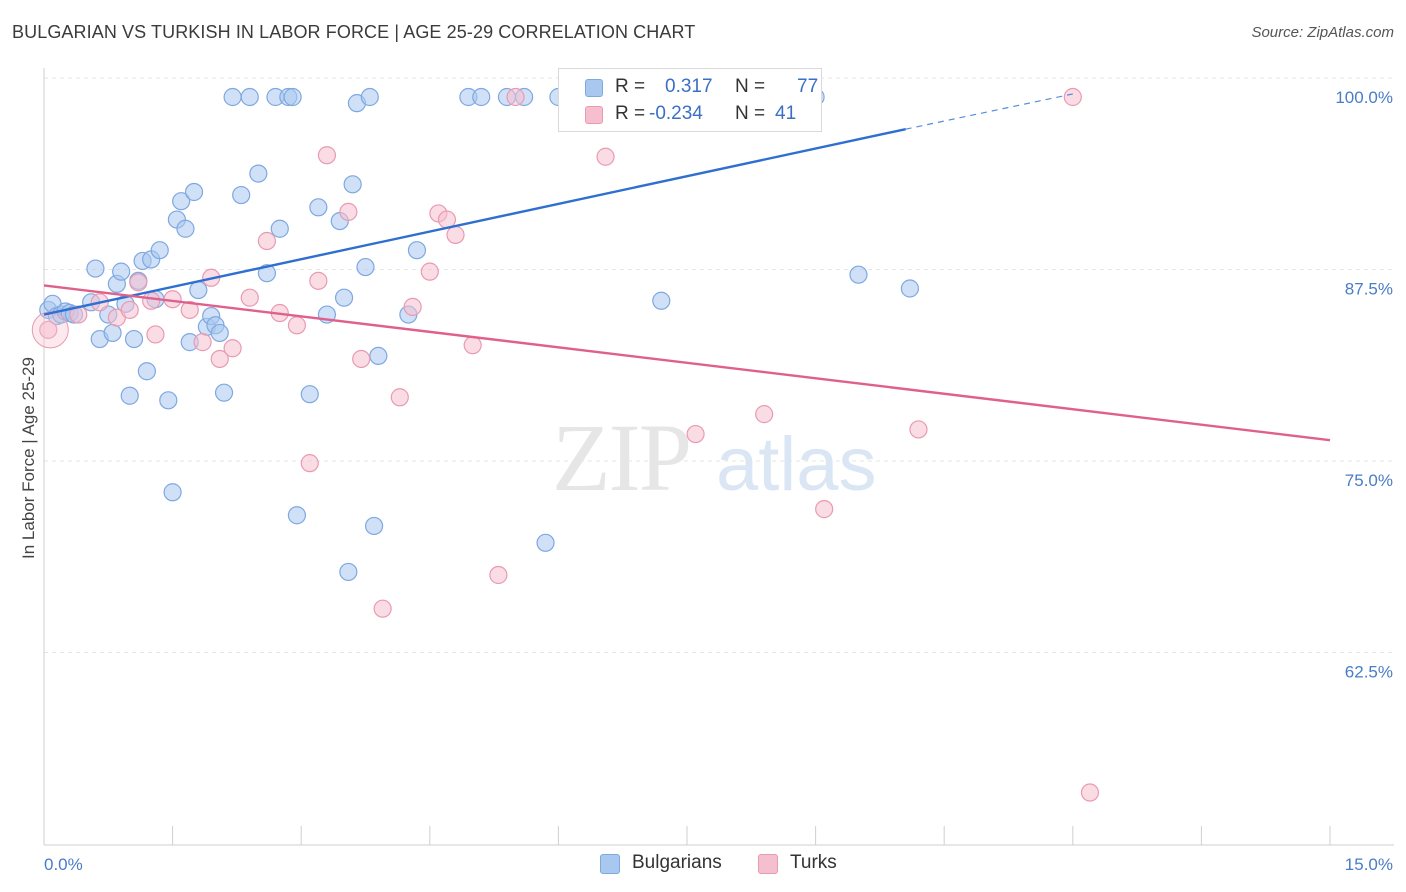 This screenshot has width=1406, height=892. Describe the element at coordinates (714, 457) in the screenshot. I see `watermark: ZIP atlas` at that location.